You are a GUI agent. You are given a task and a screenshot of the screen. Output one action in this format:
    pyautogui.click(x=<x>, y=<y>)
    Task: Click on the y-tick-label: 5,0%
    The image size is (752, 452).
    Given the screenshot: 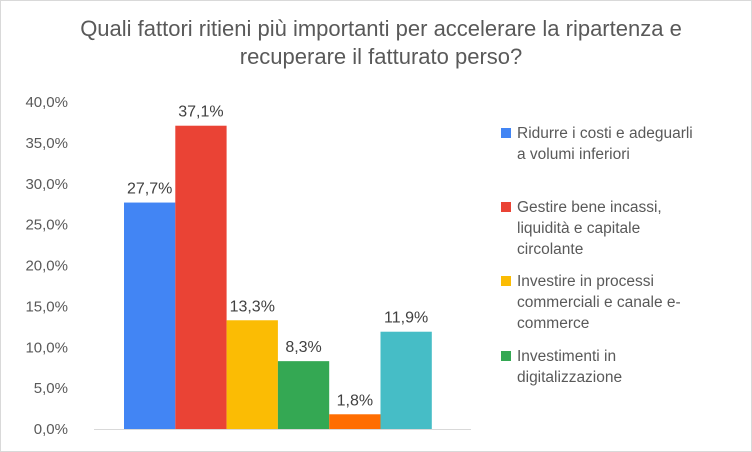 What is the action you would take?
    pyautogui.click(x=51, y=388)
    